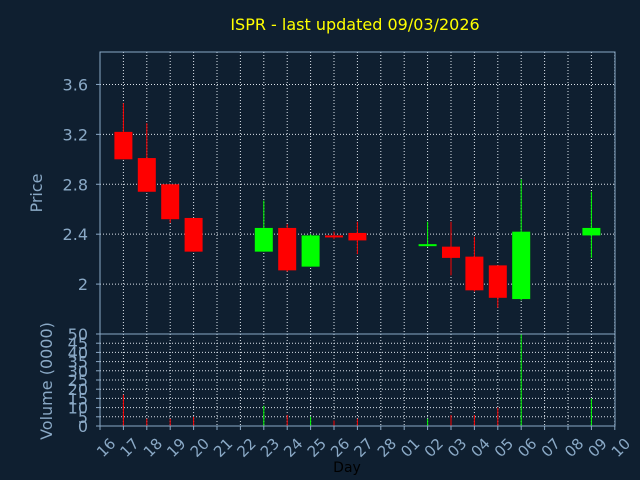 This screenshot has width=640, height=480. Describe the element at coordinates (78, 362) in the screenshot. I see `volume-tick-label: 35` at that location.